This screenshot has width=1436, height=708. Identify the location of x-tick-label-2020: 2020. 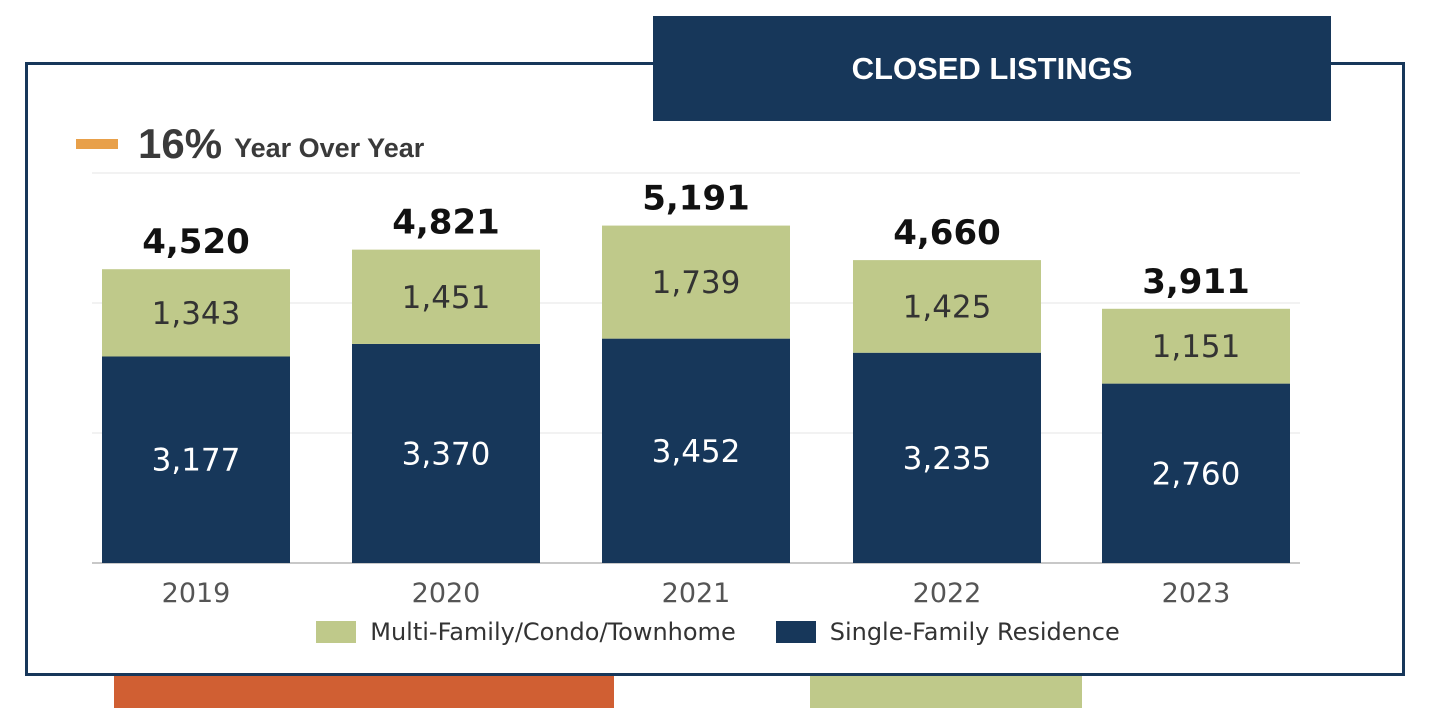
(446, 593).